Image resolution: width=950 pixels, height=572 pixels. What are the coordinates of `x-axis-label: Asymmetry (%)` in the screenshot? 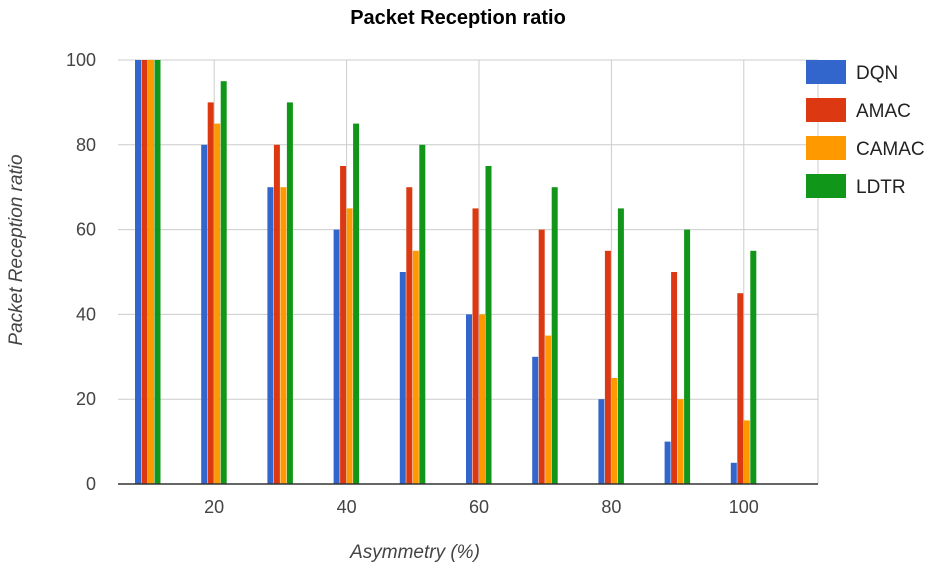 It's located at (414, 552).